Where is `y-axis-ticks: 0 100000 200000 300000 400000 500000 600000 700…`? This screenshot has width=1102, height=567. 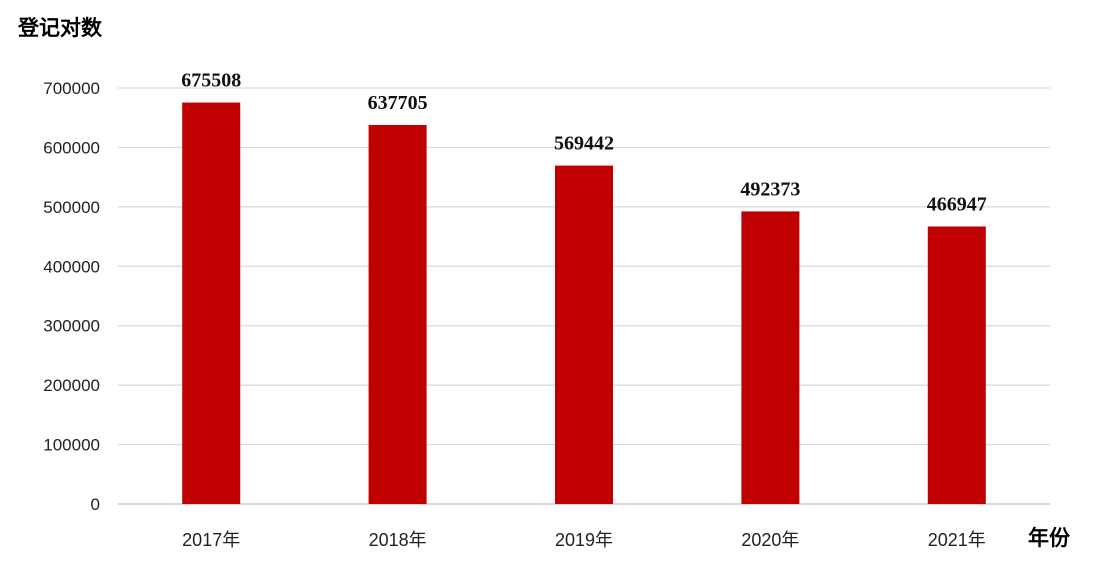
y-axis-ticks: 0 100000 200000 300000 400000 500000 600000 700… is located at coordinates (71, 296).